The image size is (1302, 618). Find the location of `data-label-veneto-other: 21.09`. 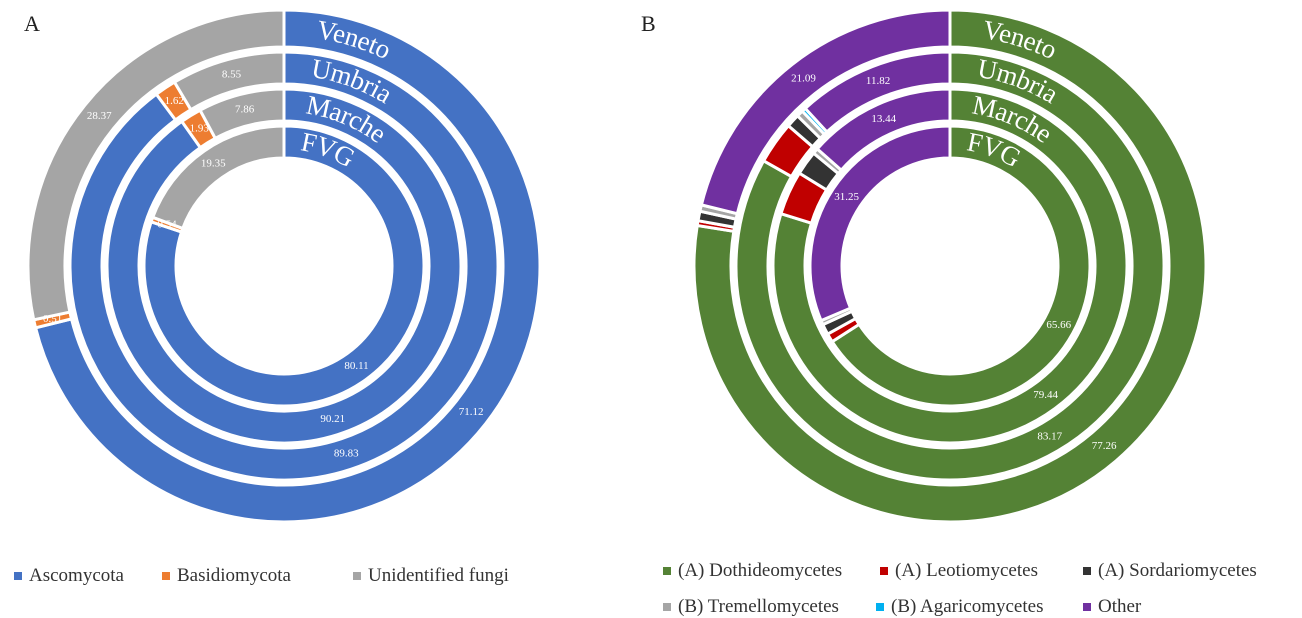

data-label-veneto-other: 21.09 is located at coordinates (803, 79).